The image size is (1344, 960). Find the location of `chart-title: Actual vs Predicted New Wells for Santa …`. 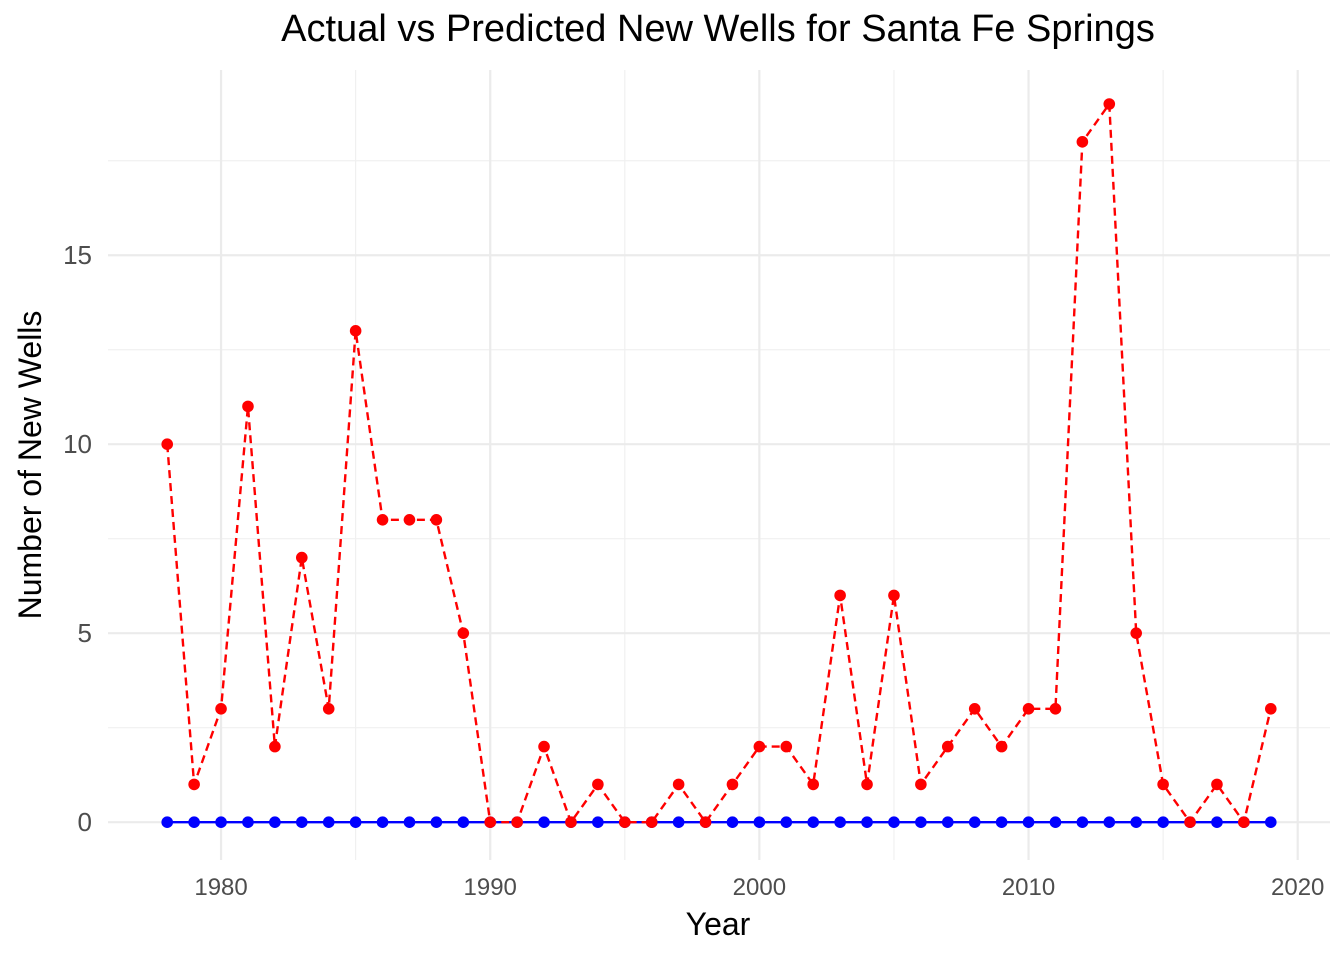

chart-title: Actual vs Predicted New Wells for Santa … is located at coordinates (718, 29).